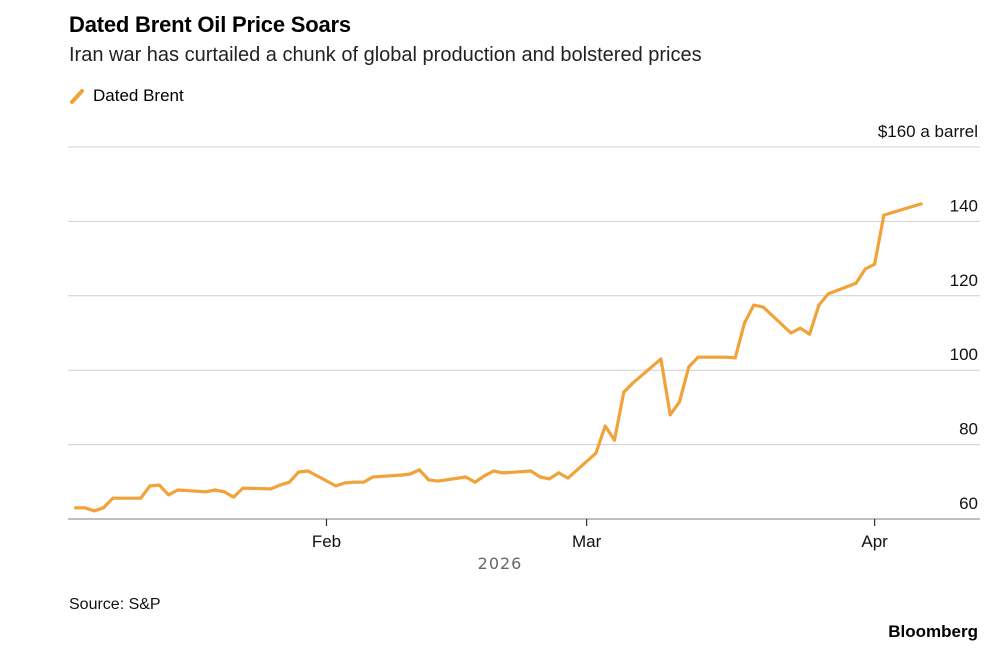  I want to click on legend: Dated Brent, so click(126, 96).